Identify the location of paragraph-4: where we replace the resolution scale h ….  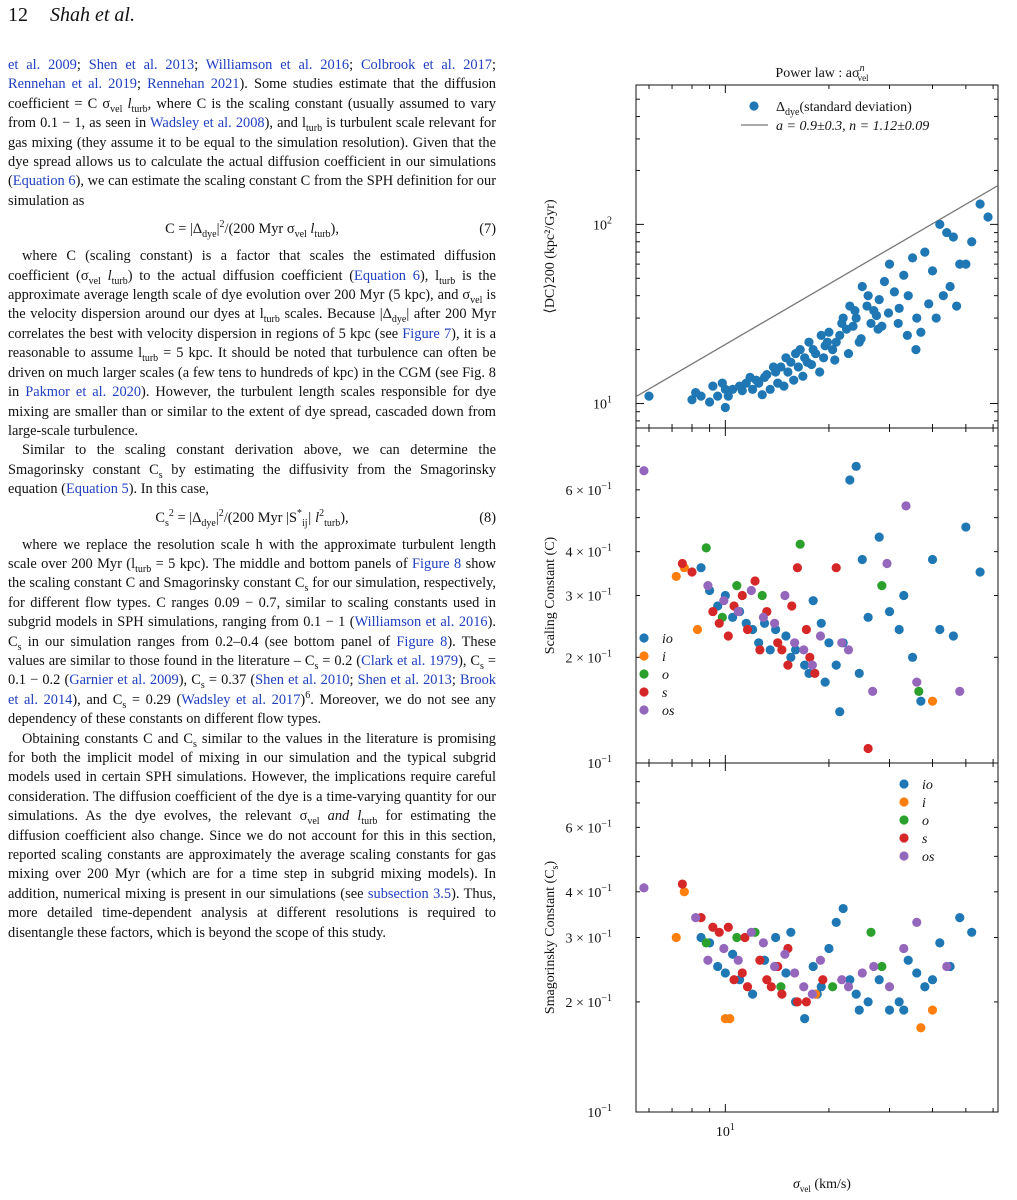
(252, 632).